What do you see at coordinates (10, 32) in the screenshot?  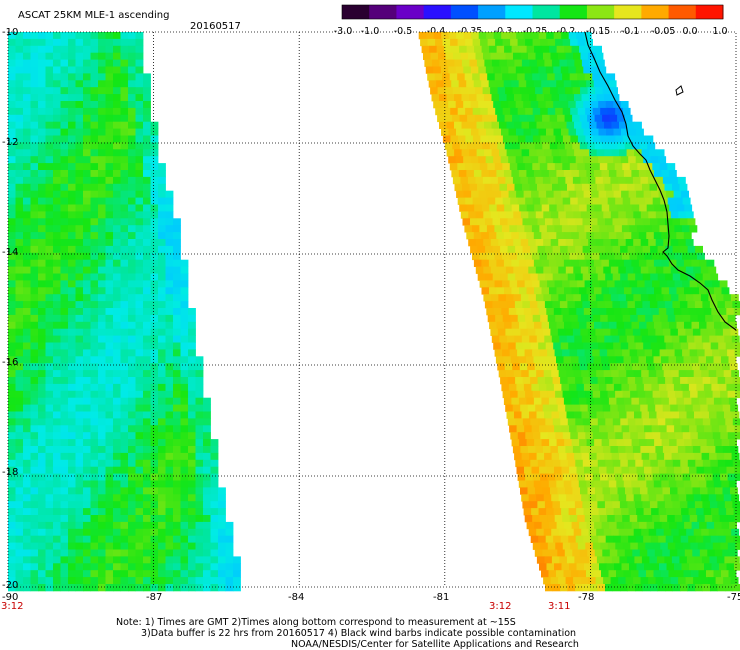 I see `latitude-tick-label: -10` at bounding box center [10, 32].